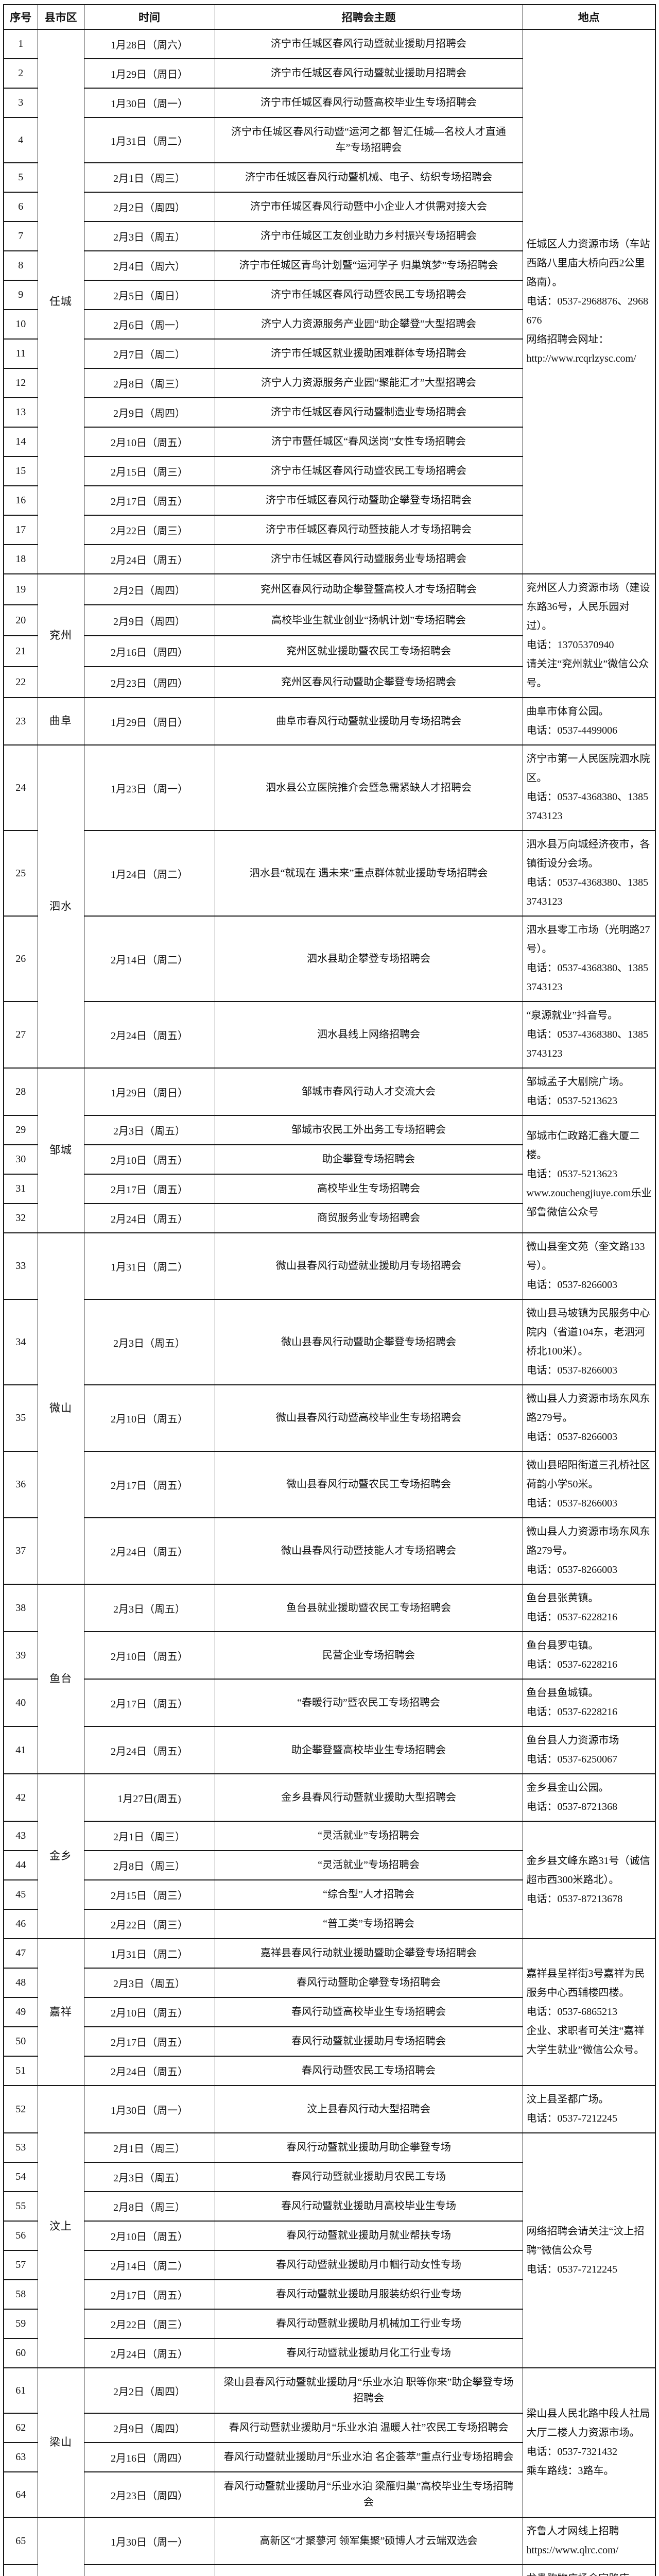 This screenshot has height=2576, width=659. Describe the element at coordinates (20, 2041) in the screenshot. I see `cell-number: 50` at that location.